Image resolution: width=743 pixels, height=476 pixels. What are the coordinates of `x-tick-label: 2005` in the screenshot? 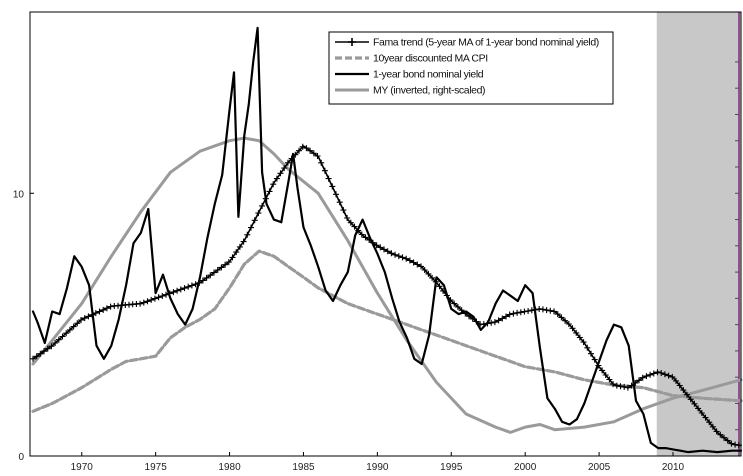 It's located at (599, 467).